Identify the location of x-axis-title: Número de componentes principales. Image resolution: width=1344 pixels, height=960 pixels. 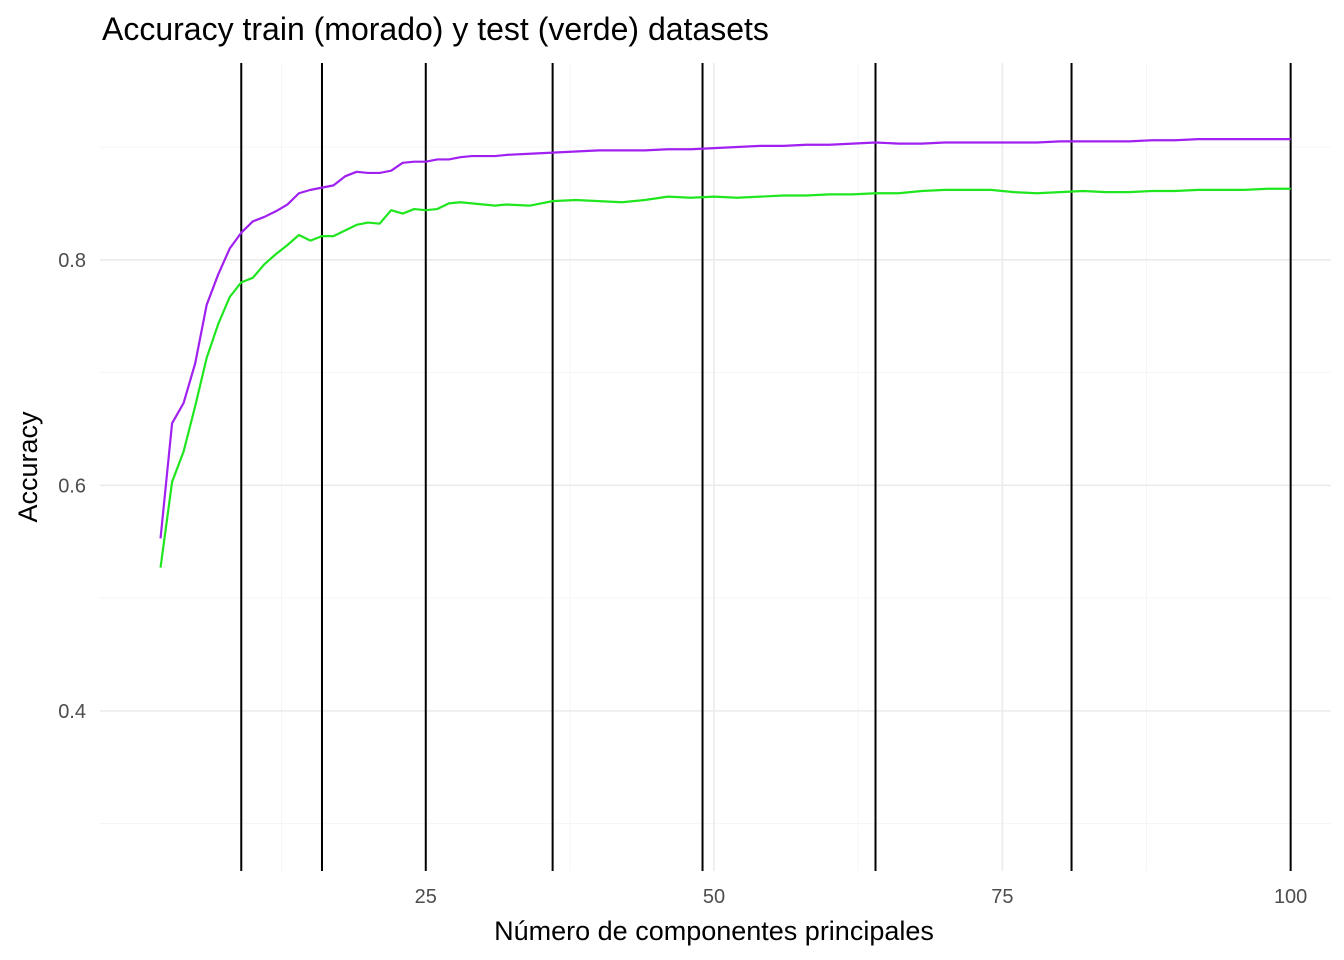
(714, 931).